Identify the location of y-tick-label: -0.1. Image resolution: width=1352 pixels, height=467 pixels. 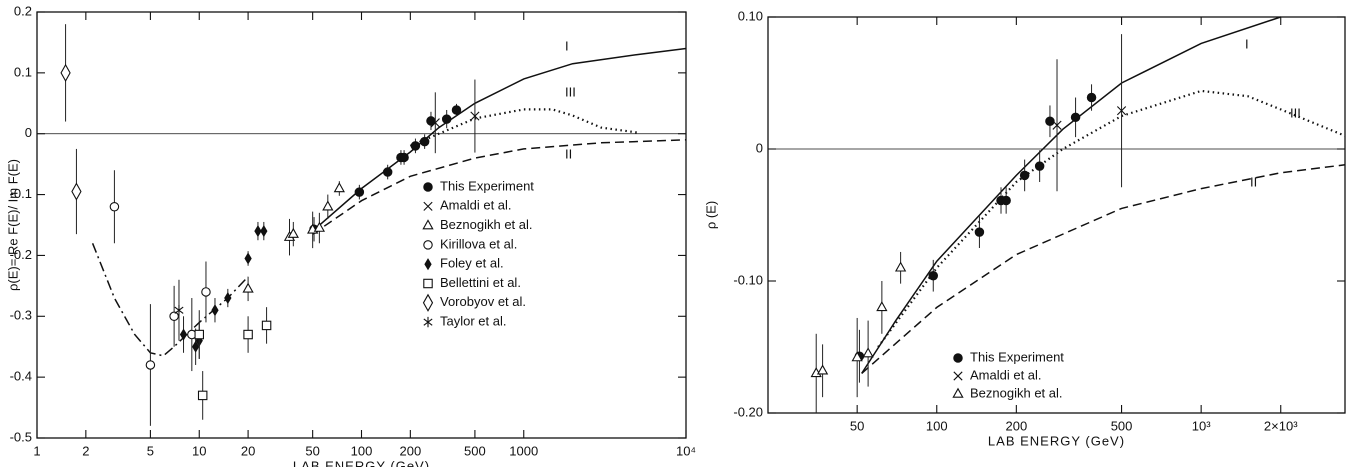
(21, 193).